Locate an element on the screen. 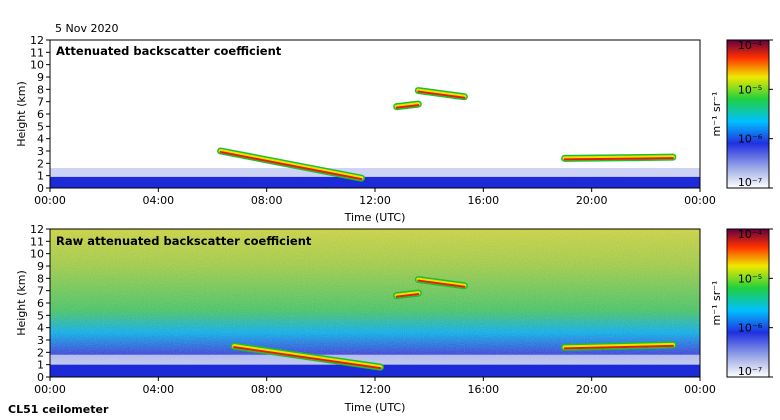  panel-title: Attenuated backscatter coefficient is located at coordinates (169, 51).